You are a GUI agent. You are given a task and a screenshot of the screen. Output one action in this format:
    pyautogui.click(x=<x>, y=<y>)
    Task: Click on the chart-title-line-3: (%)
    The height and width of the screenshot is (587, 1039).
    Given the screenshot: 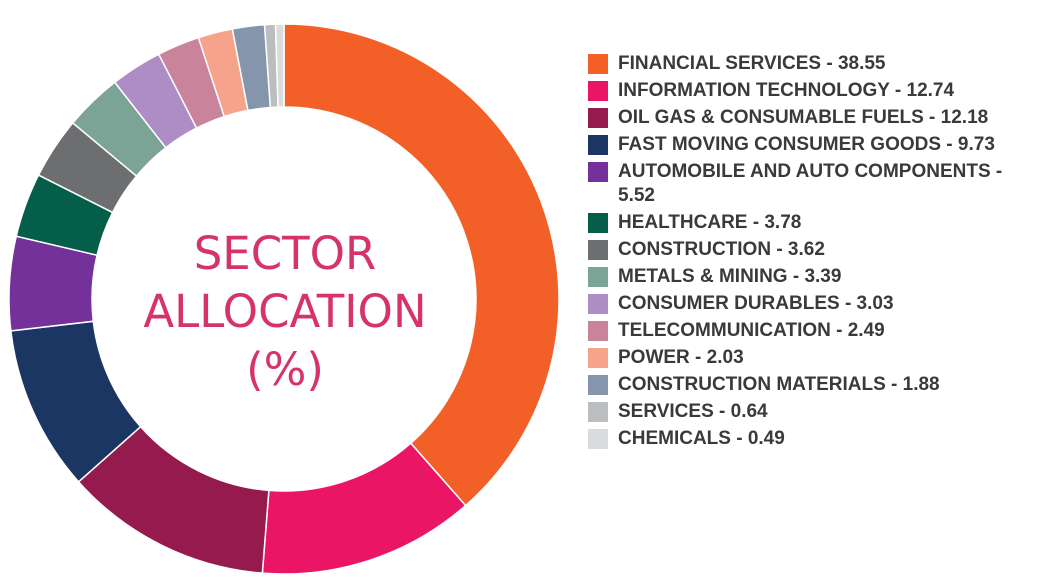 What is the action you would take?
    pyautogui.click(x=285, y=369)
    